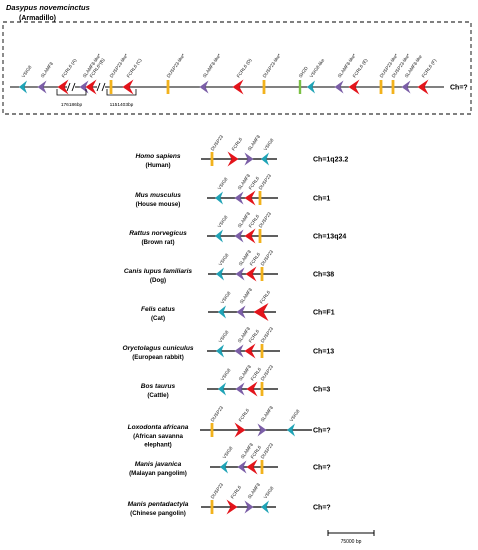 The image size is (478, 550). What do you see at coordinates (122, 105) in the screenshot?
I see `armadillo-gap-label-2: 1151403bp` at bounding box center [122, 105].